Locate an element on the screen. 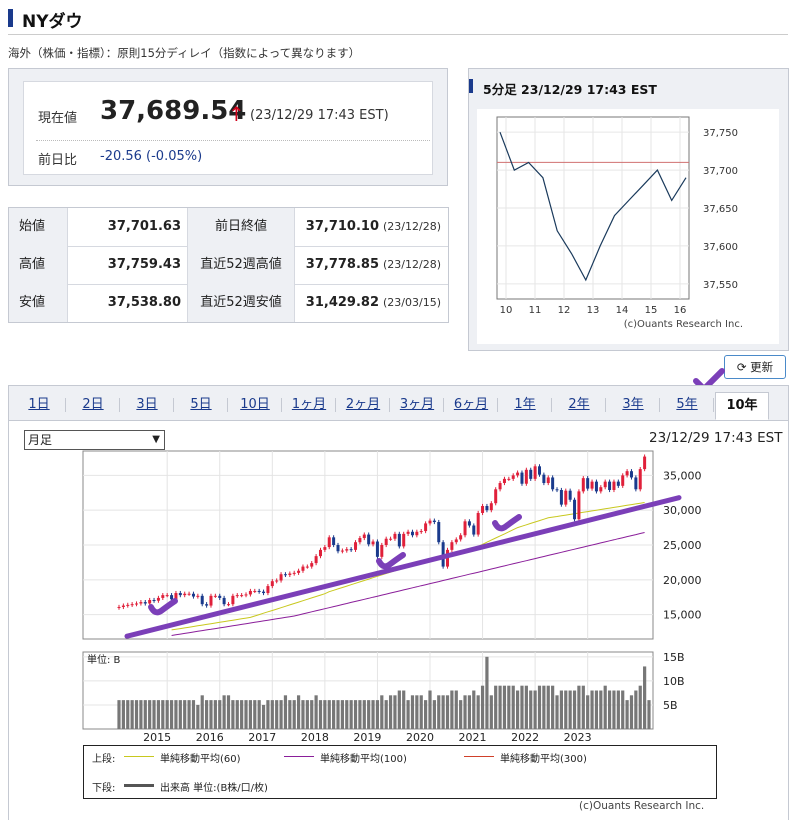 This screenshot has height=820, width=797. tab-11: 2年 is located at coordinates (579, 404).